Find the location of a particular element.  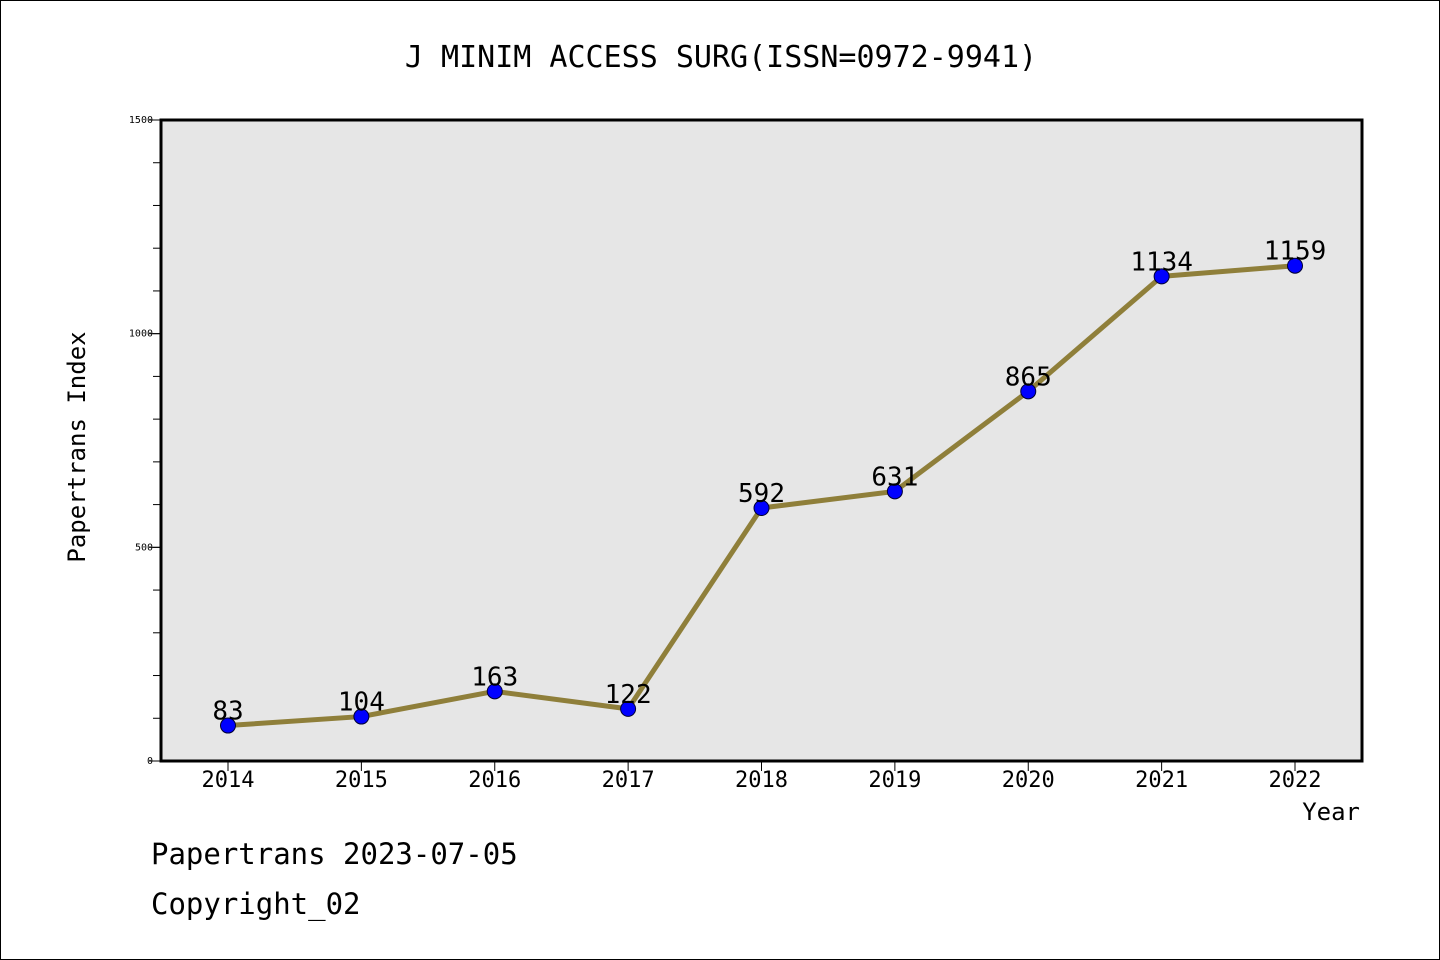

data-label: 163 is located at coordinates (494, 677).